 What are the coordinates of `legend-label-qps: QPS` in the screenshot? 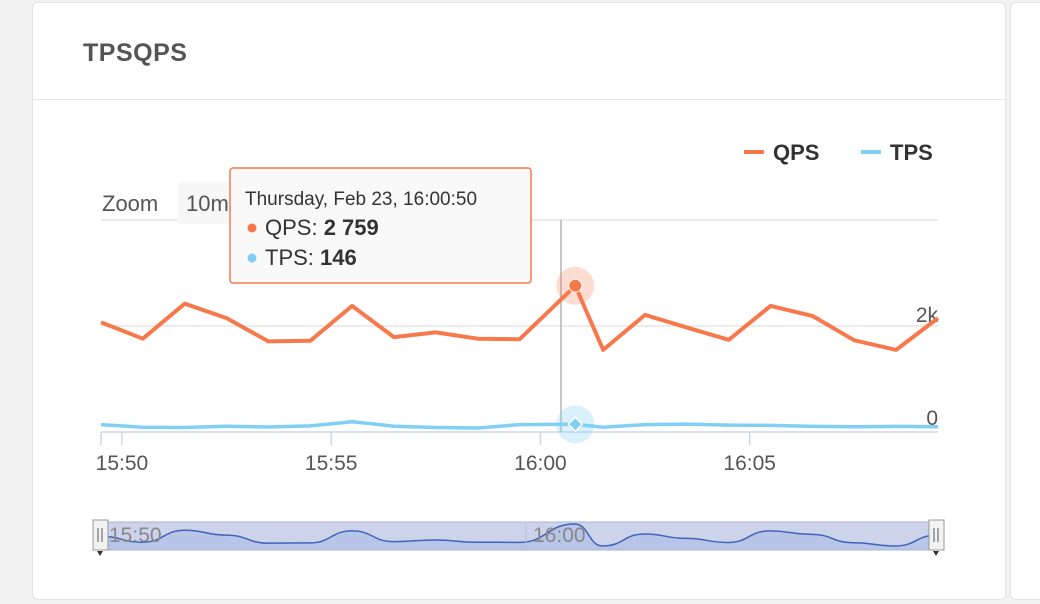 It's located at (796, 152).